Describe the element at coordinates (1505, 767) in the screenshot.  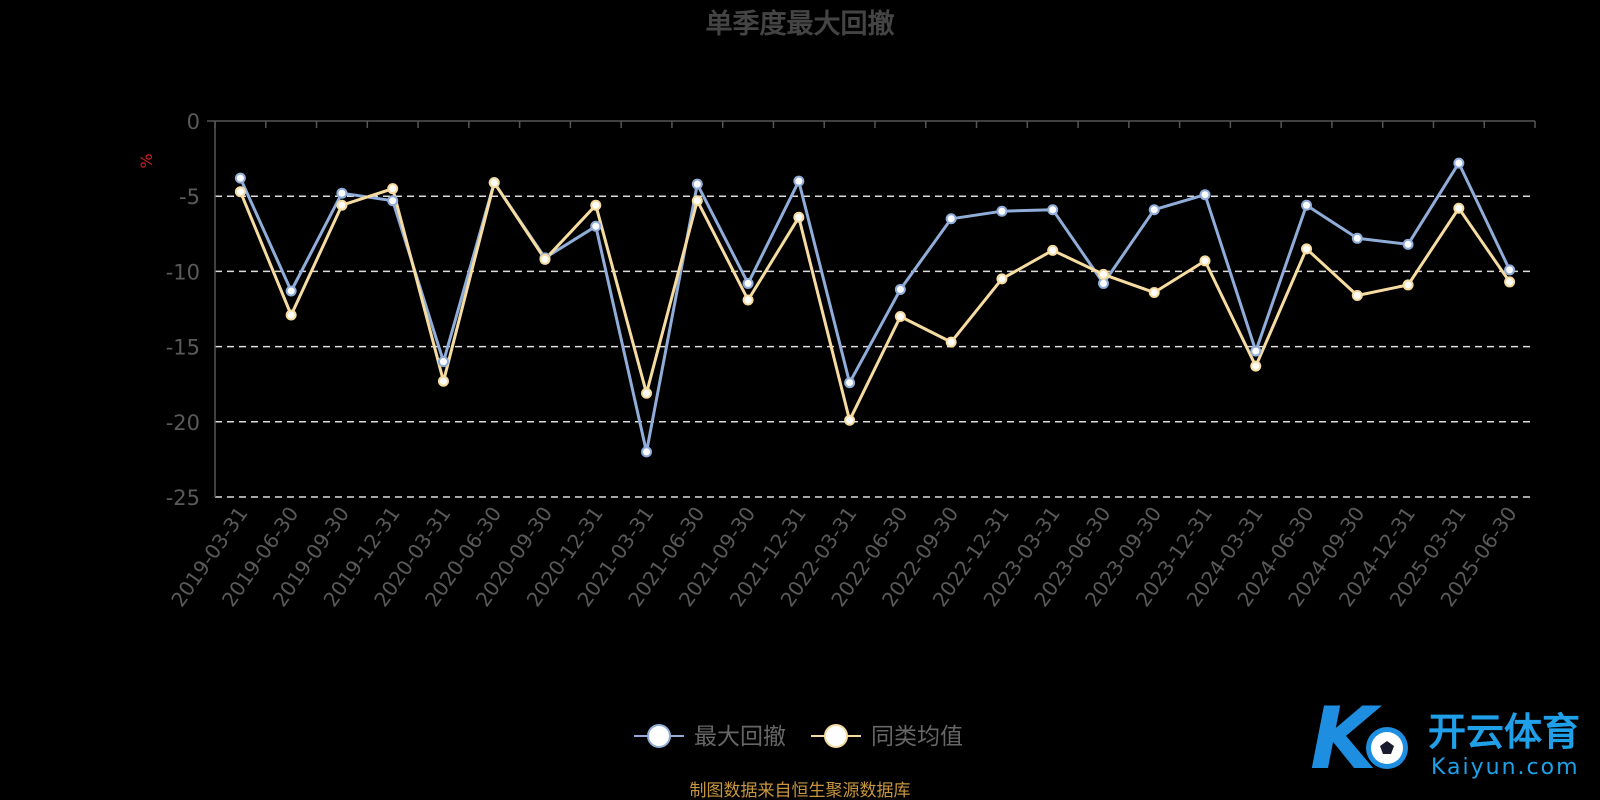
I see `brand-name-en: Kaiyun.com` at that location.